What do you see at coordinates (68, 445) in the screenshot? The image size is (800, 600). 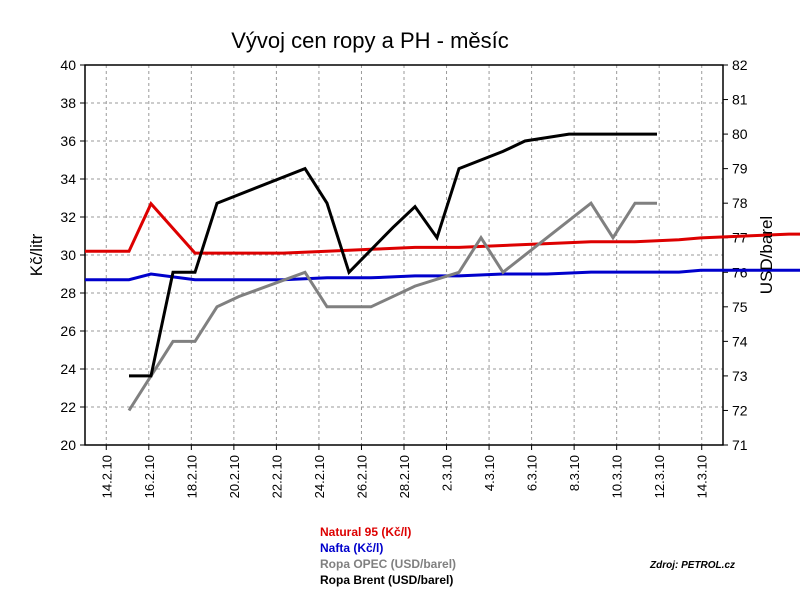 I see `left-tick-label: 20` at bounding box center [68, 445].